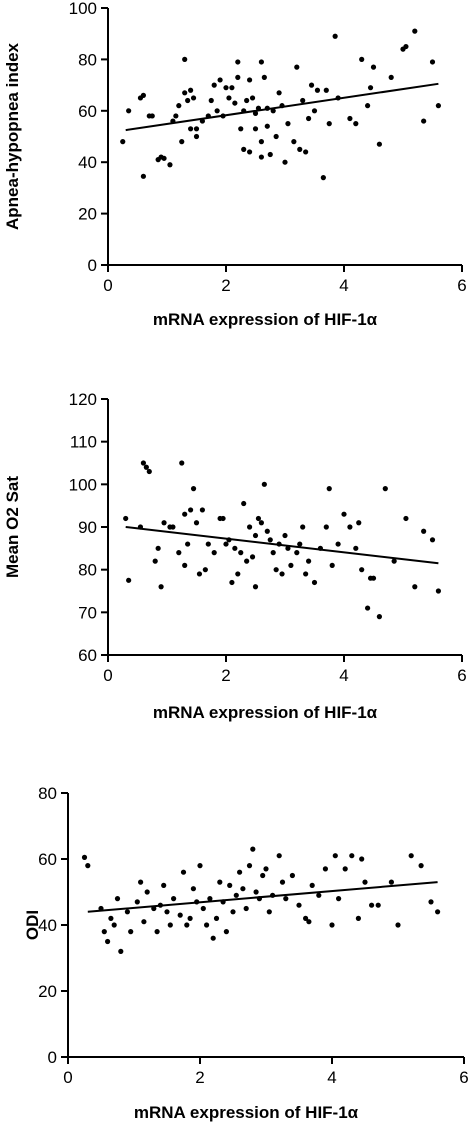  I want to click on regression-line, so click(262, 897).